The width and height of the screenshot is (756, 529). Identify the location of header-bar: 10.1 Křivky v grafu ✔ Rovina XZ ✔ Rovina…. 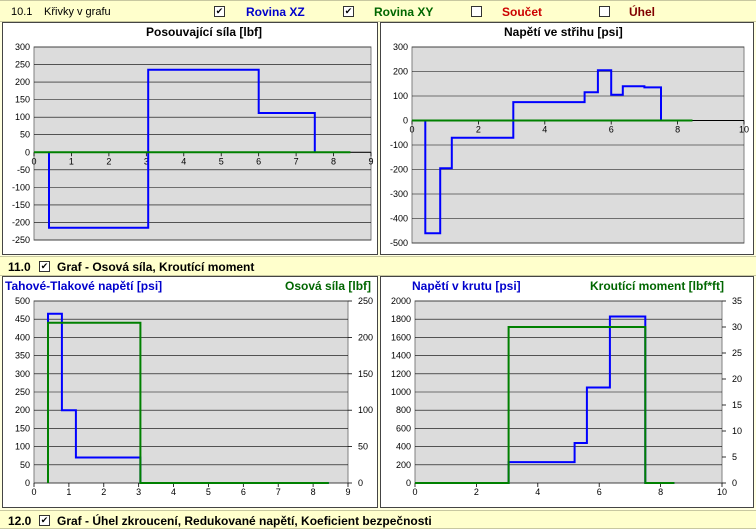
(378, 11).